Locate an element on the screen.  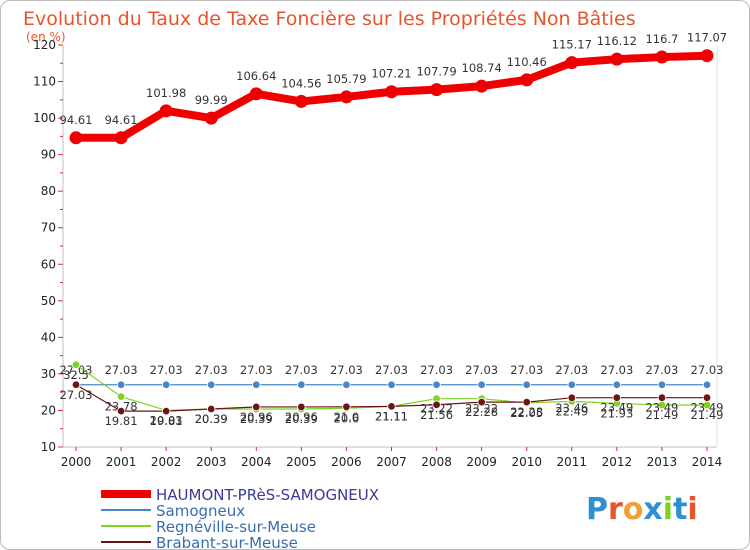
data-label: 21.0 is located at coordinates (347, 417).